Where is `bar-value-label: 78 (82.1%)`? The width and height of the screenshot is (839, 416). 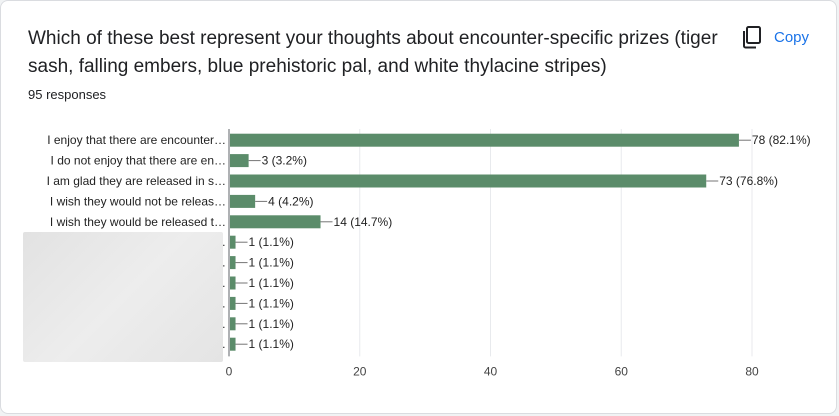 bar-value-label: 78 (82.1%) is located at coordinates (781, 140).